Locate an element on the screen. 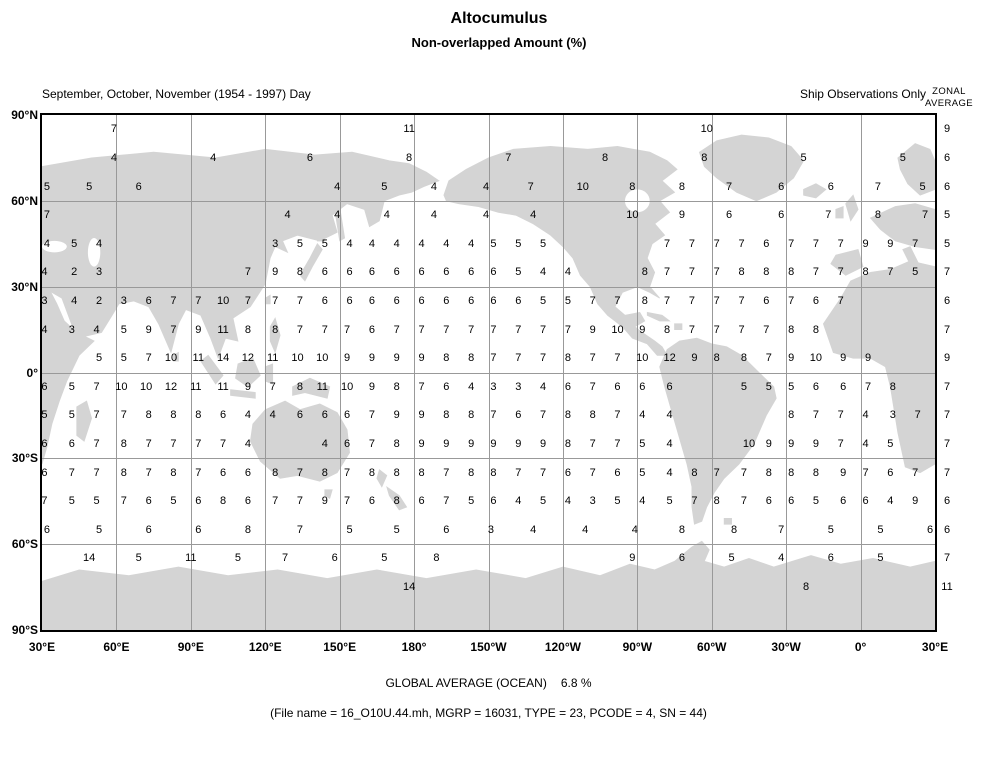 This screenshot has width=998, height=760. landmass-taiwan is located at coordinates (267, 299).